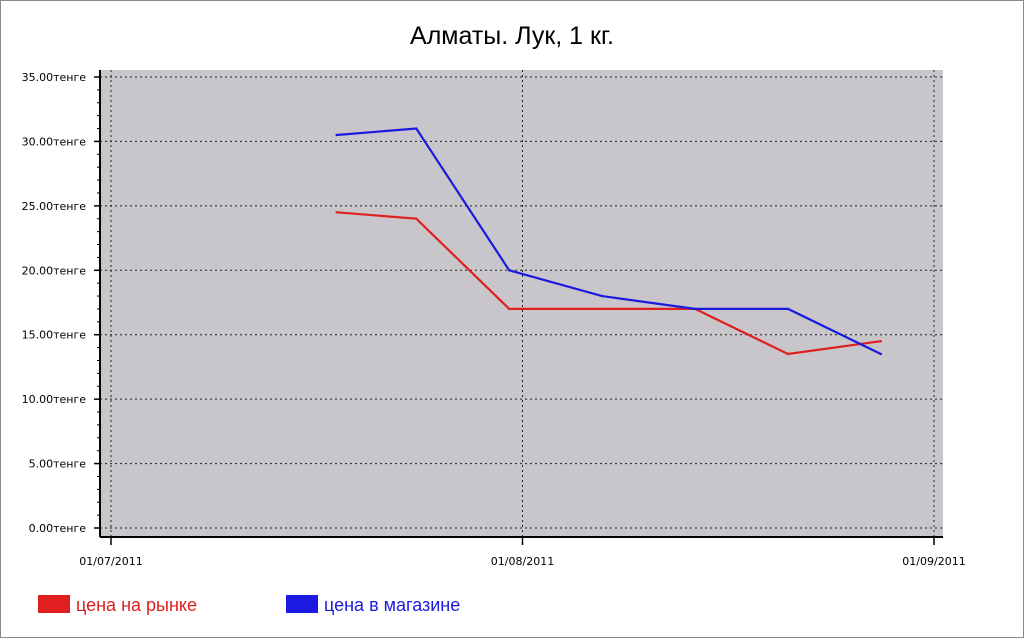 This screenshot has width=1024, height=638. Describe the element at coordinates (54, 206) in the screenshot. I see `y-tick-label: 25.00тенге` at that location.